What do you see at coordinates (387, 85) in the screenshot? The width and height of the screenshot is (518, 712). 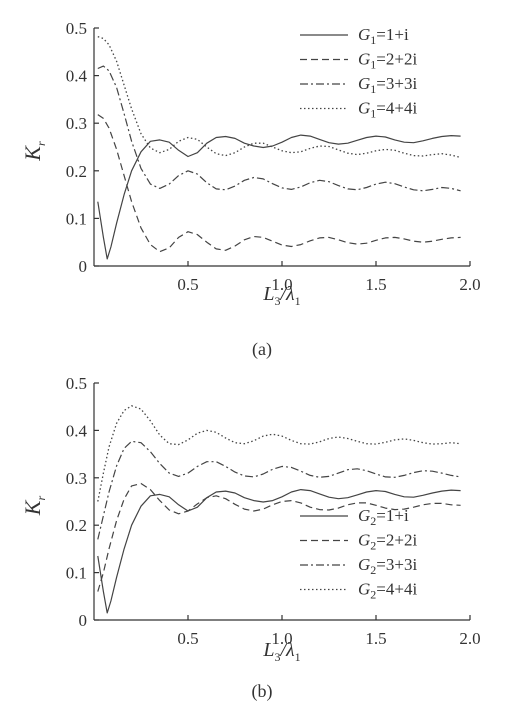 I see `legend-entry: G1=3+3i` at bounding box center [387, 85].